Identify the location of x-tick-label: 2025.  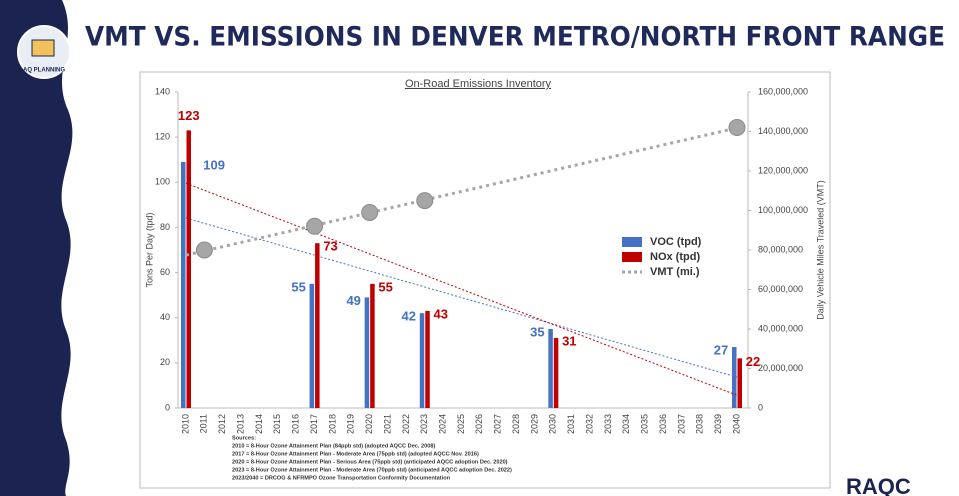
(461, 424).